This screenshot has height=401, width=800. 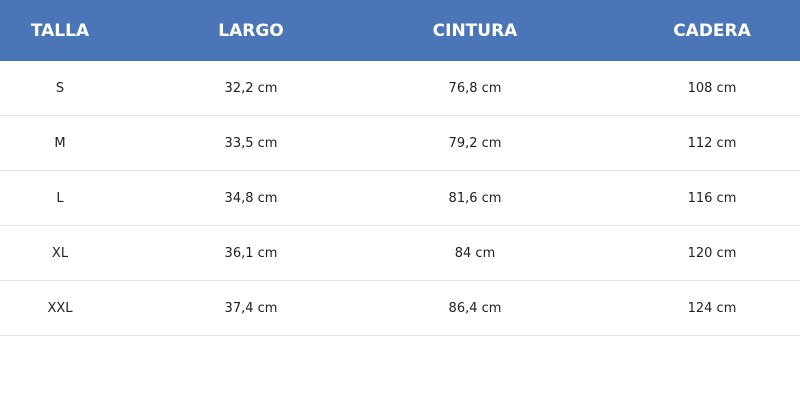 What do you see at coordinates (475, 30) in the screenshot?
I see `header-cintura: CINTURA` at bounding box center [475, 30].